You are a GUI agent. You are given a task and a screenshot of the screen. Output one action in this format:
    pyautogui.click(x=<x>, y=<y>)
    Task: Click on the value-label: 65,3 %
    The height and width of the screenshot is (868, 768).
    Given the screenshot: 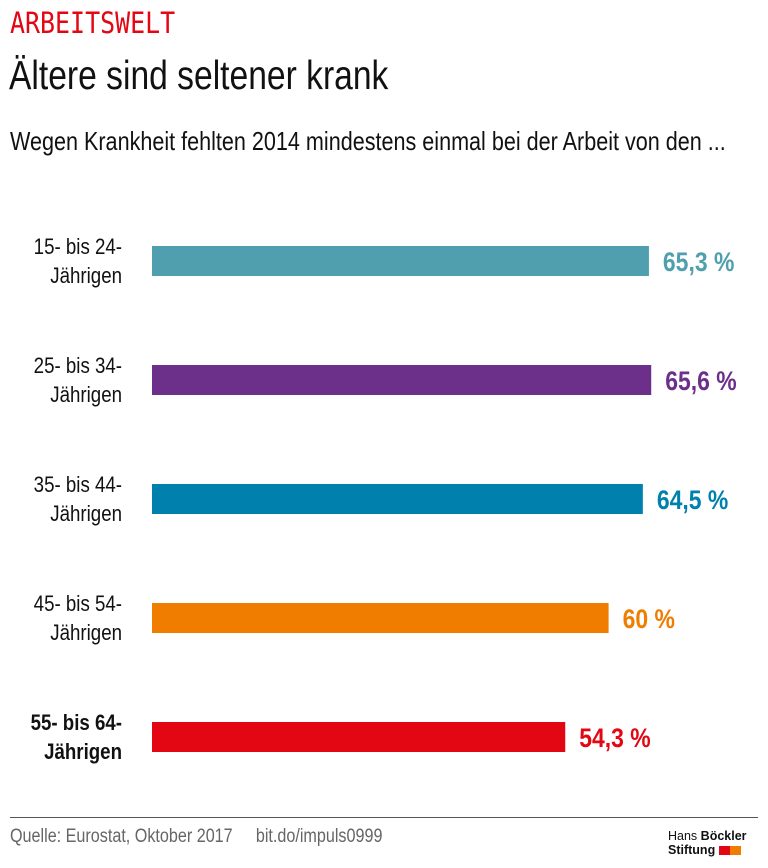 What is the action you would take?
    pyautogui.click(x=698, y=262)
    